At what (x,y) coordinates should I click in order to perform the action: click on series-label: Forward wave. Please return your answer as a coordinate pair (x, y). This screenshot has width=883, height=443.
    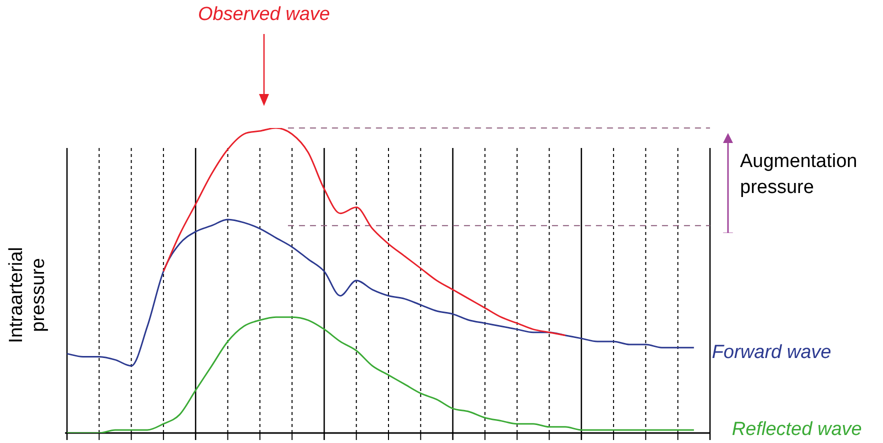
    Looking at the image, I should click on (772, 353).